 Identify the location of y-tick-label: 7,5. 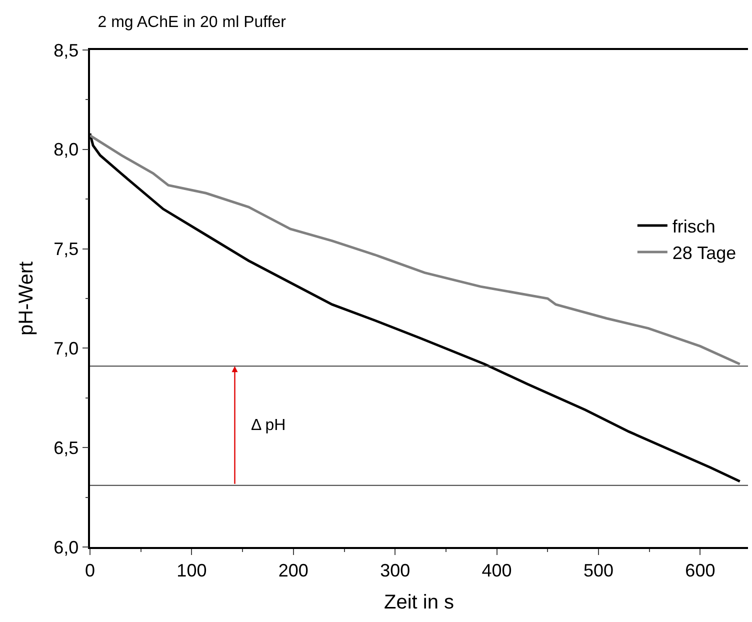
(66, 249).